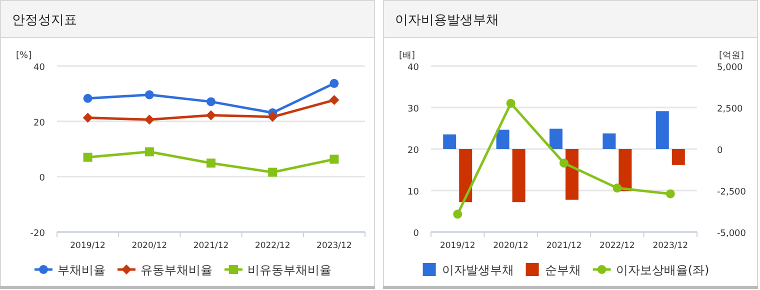  I want to click on y2-tick-label: 5,000, so click(730, 68).